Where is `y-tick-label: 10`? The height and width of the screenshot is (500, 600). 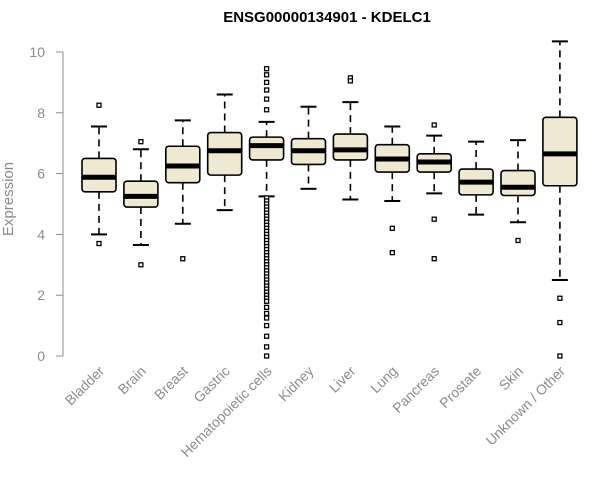
y-tick-label: 10 is located at coordinates (37, 52).